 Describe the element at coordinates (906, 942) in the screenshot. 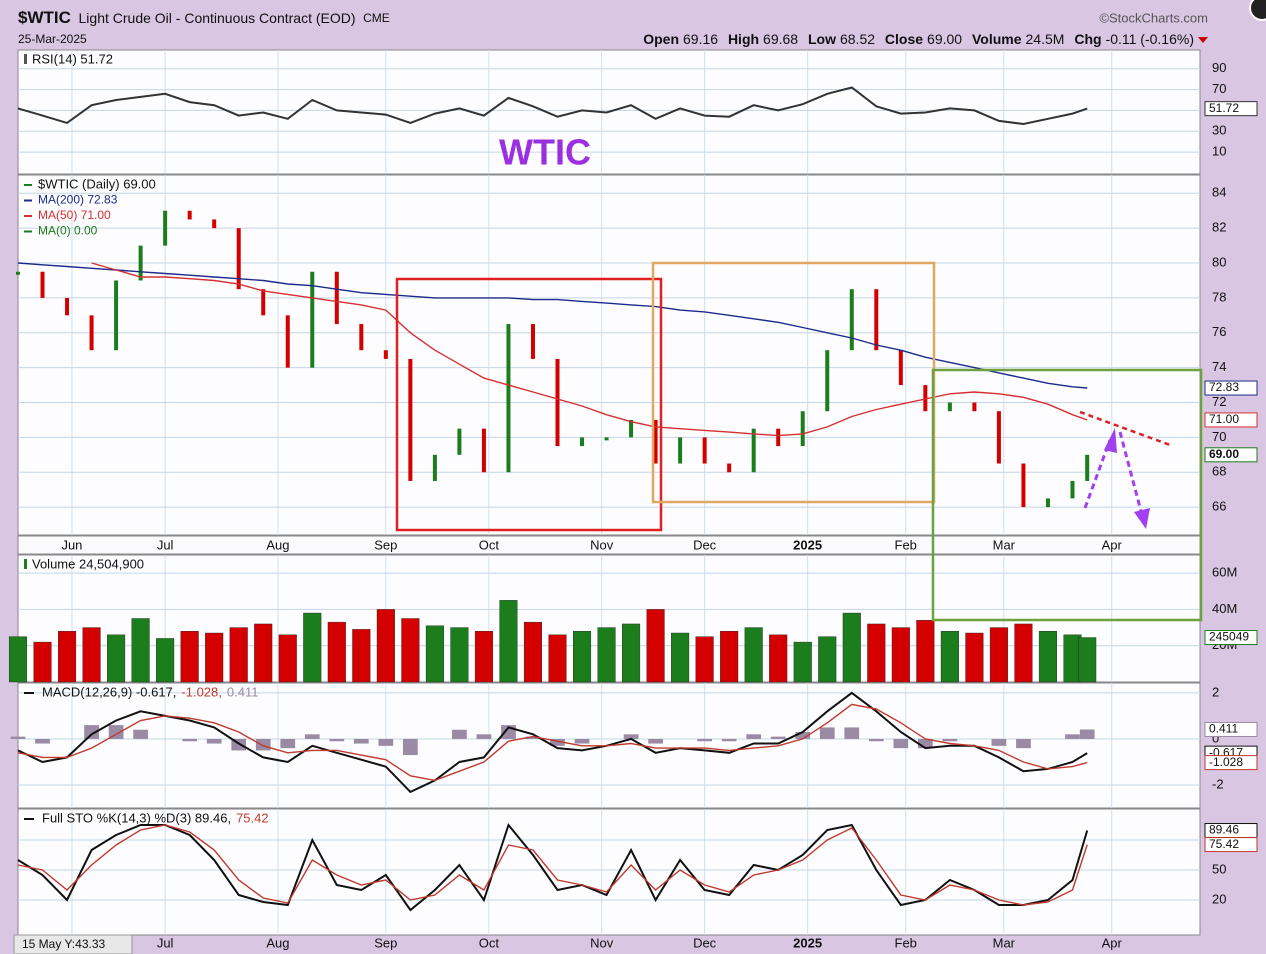

I see `x-tick-label: Feb` at that location.